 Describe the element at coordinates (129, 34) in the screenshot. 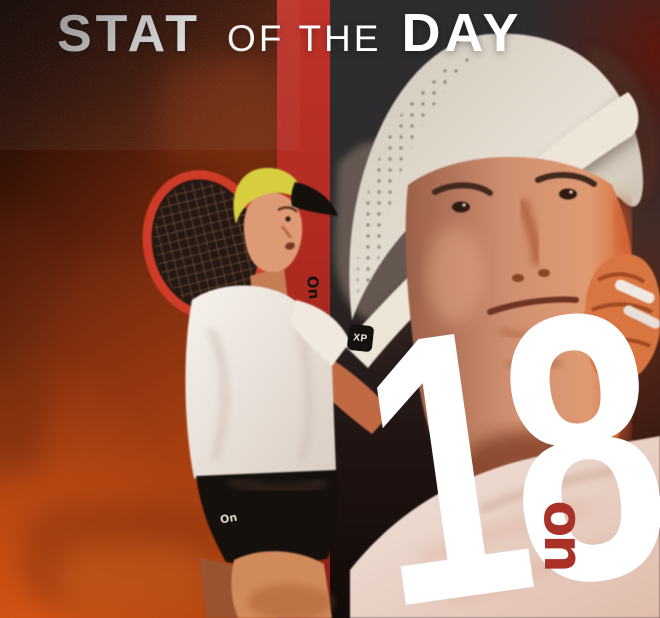

I see `headline-word-stat: STAT` at that location.